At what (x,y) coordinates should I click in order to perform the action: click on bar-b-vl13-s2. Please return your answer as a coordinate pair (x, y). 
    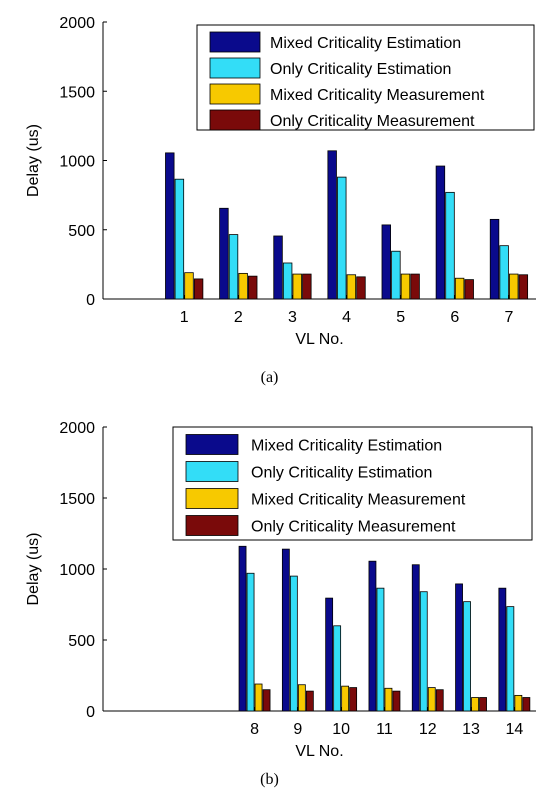
    Looking at the image, I should click on (467, 656).